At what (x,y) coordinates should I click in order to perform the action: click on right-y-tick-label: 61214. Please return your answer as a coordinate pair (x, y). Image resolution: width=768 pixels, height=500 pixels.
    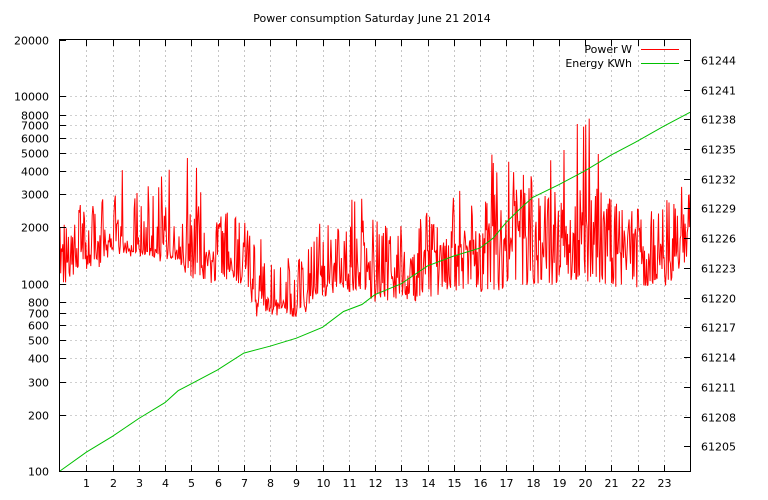
    Looking at the image, I should click on (718, 358).